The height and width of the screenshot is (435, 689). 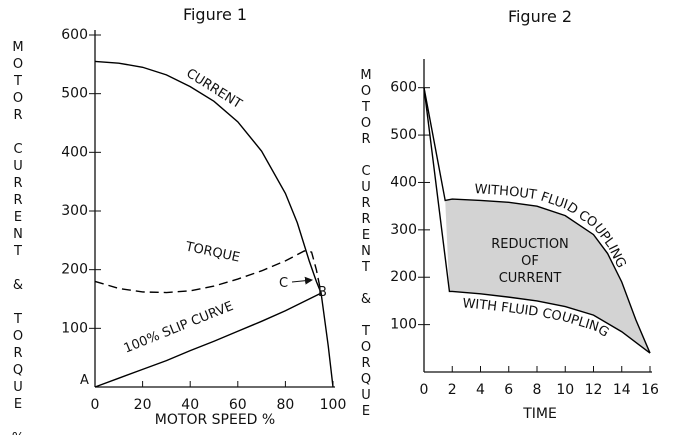 I want to click on x-tick-label: 12, so click(x=594, y=390).